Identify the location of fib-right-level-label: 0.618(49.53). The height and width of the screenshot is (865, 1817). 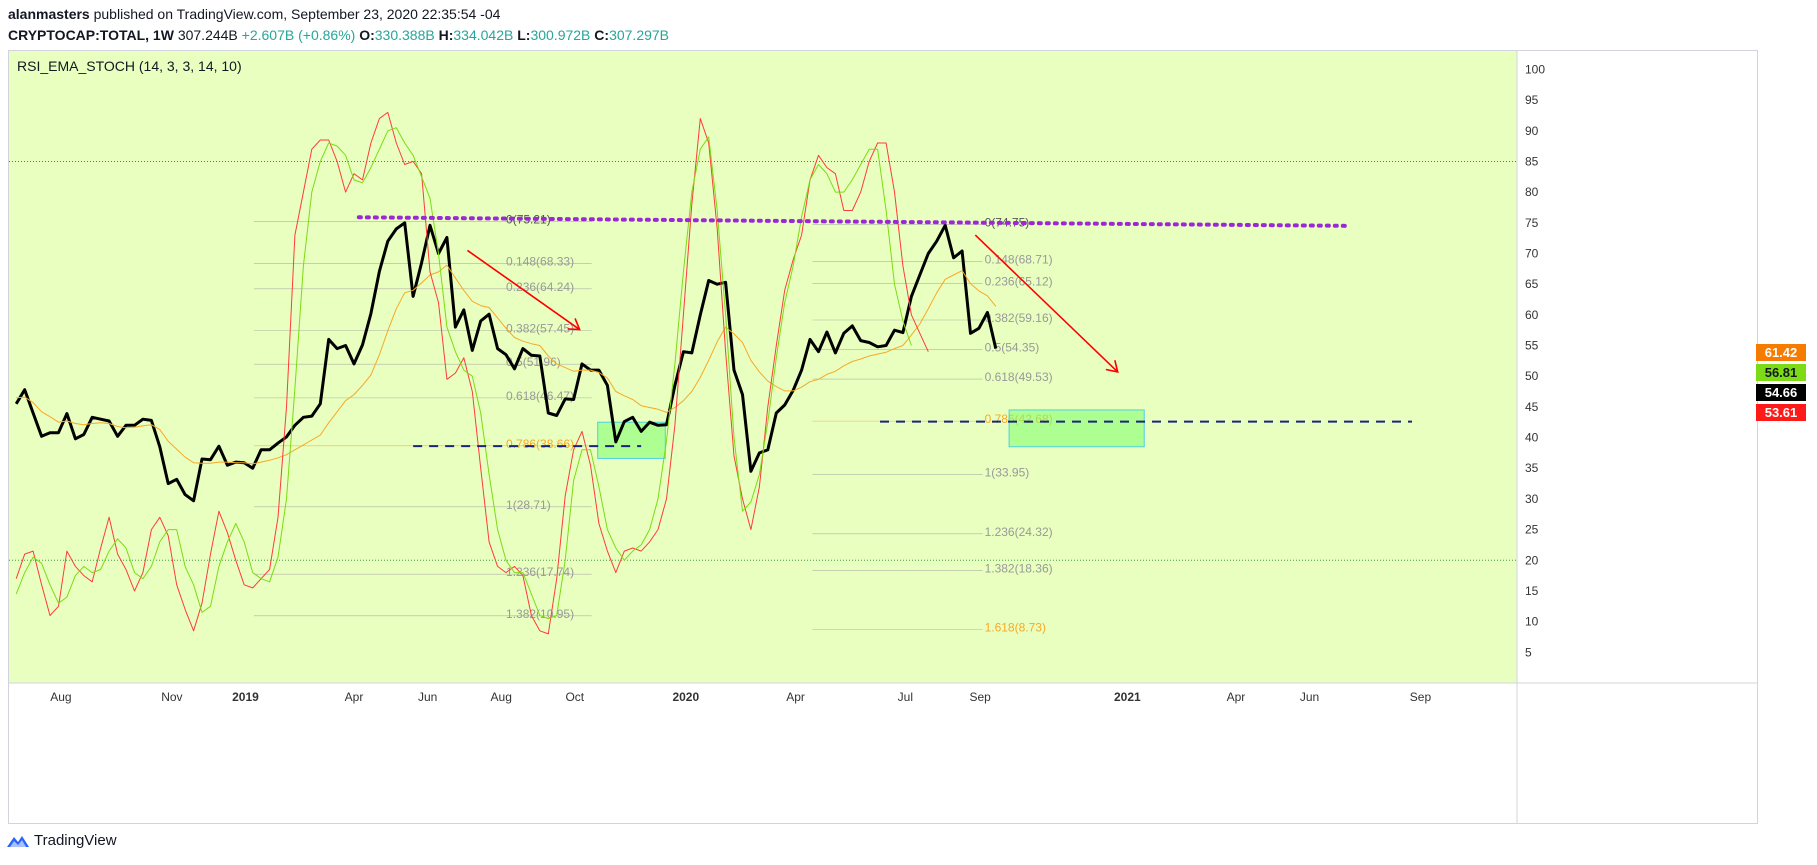
(1019, 377).